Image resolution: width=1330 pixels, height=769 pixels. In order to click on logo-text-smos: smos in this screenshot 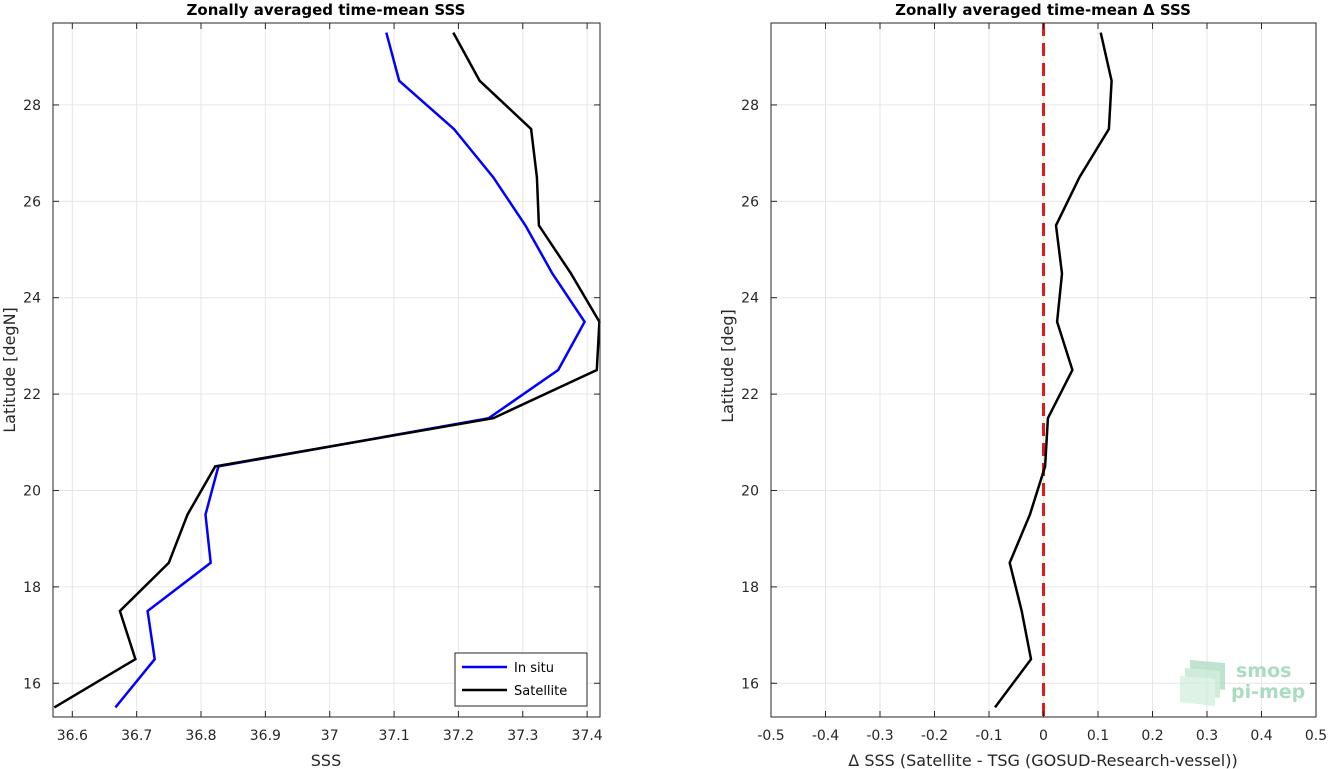, I will do `click(1263, 671)`.